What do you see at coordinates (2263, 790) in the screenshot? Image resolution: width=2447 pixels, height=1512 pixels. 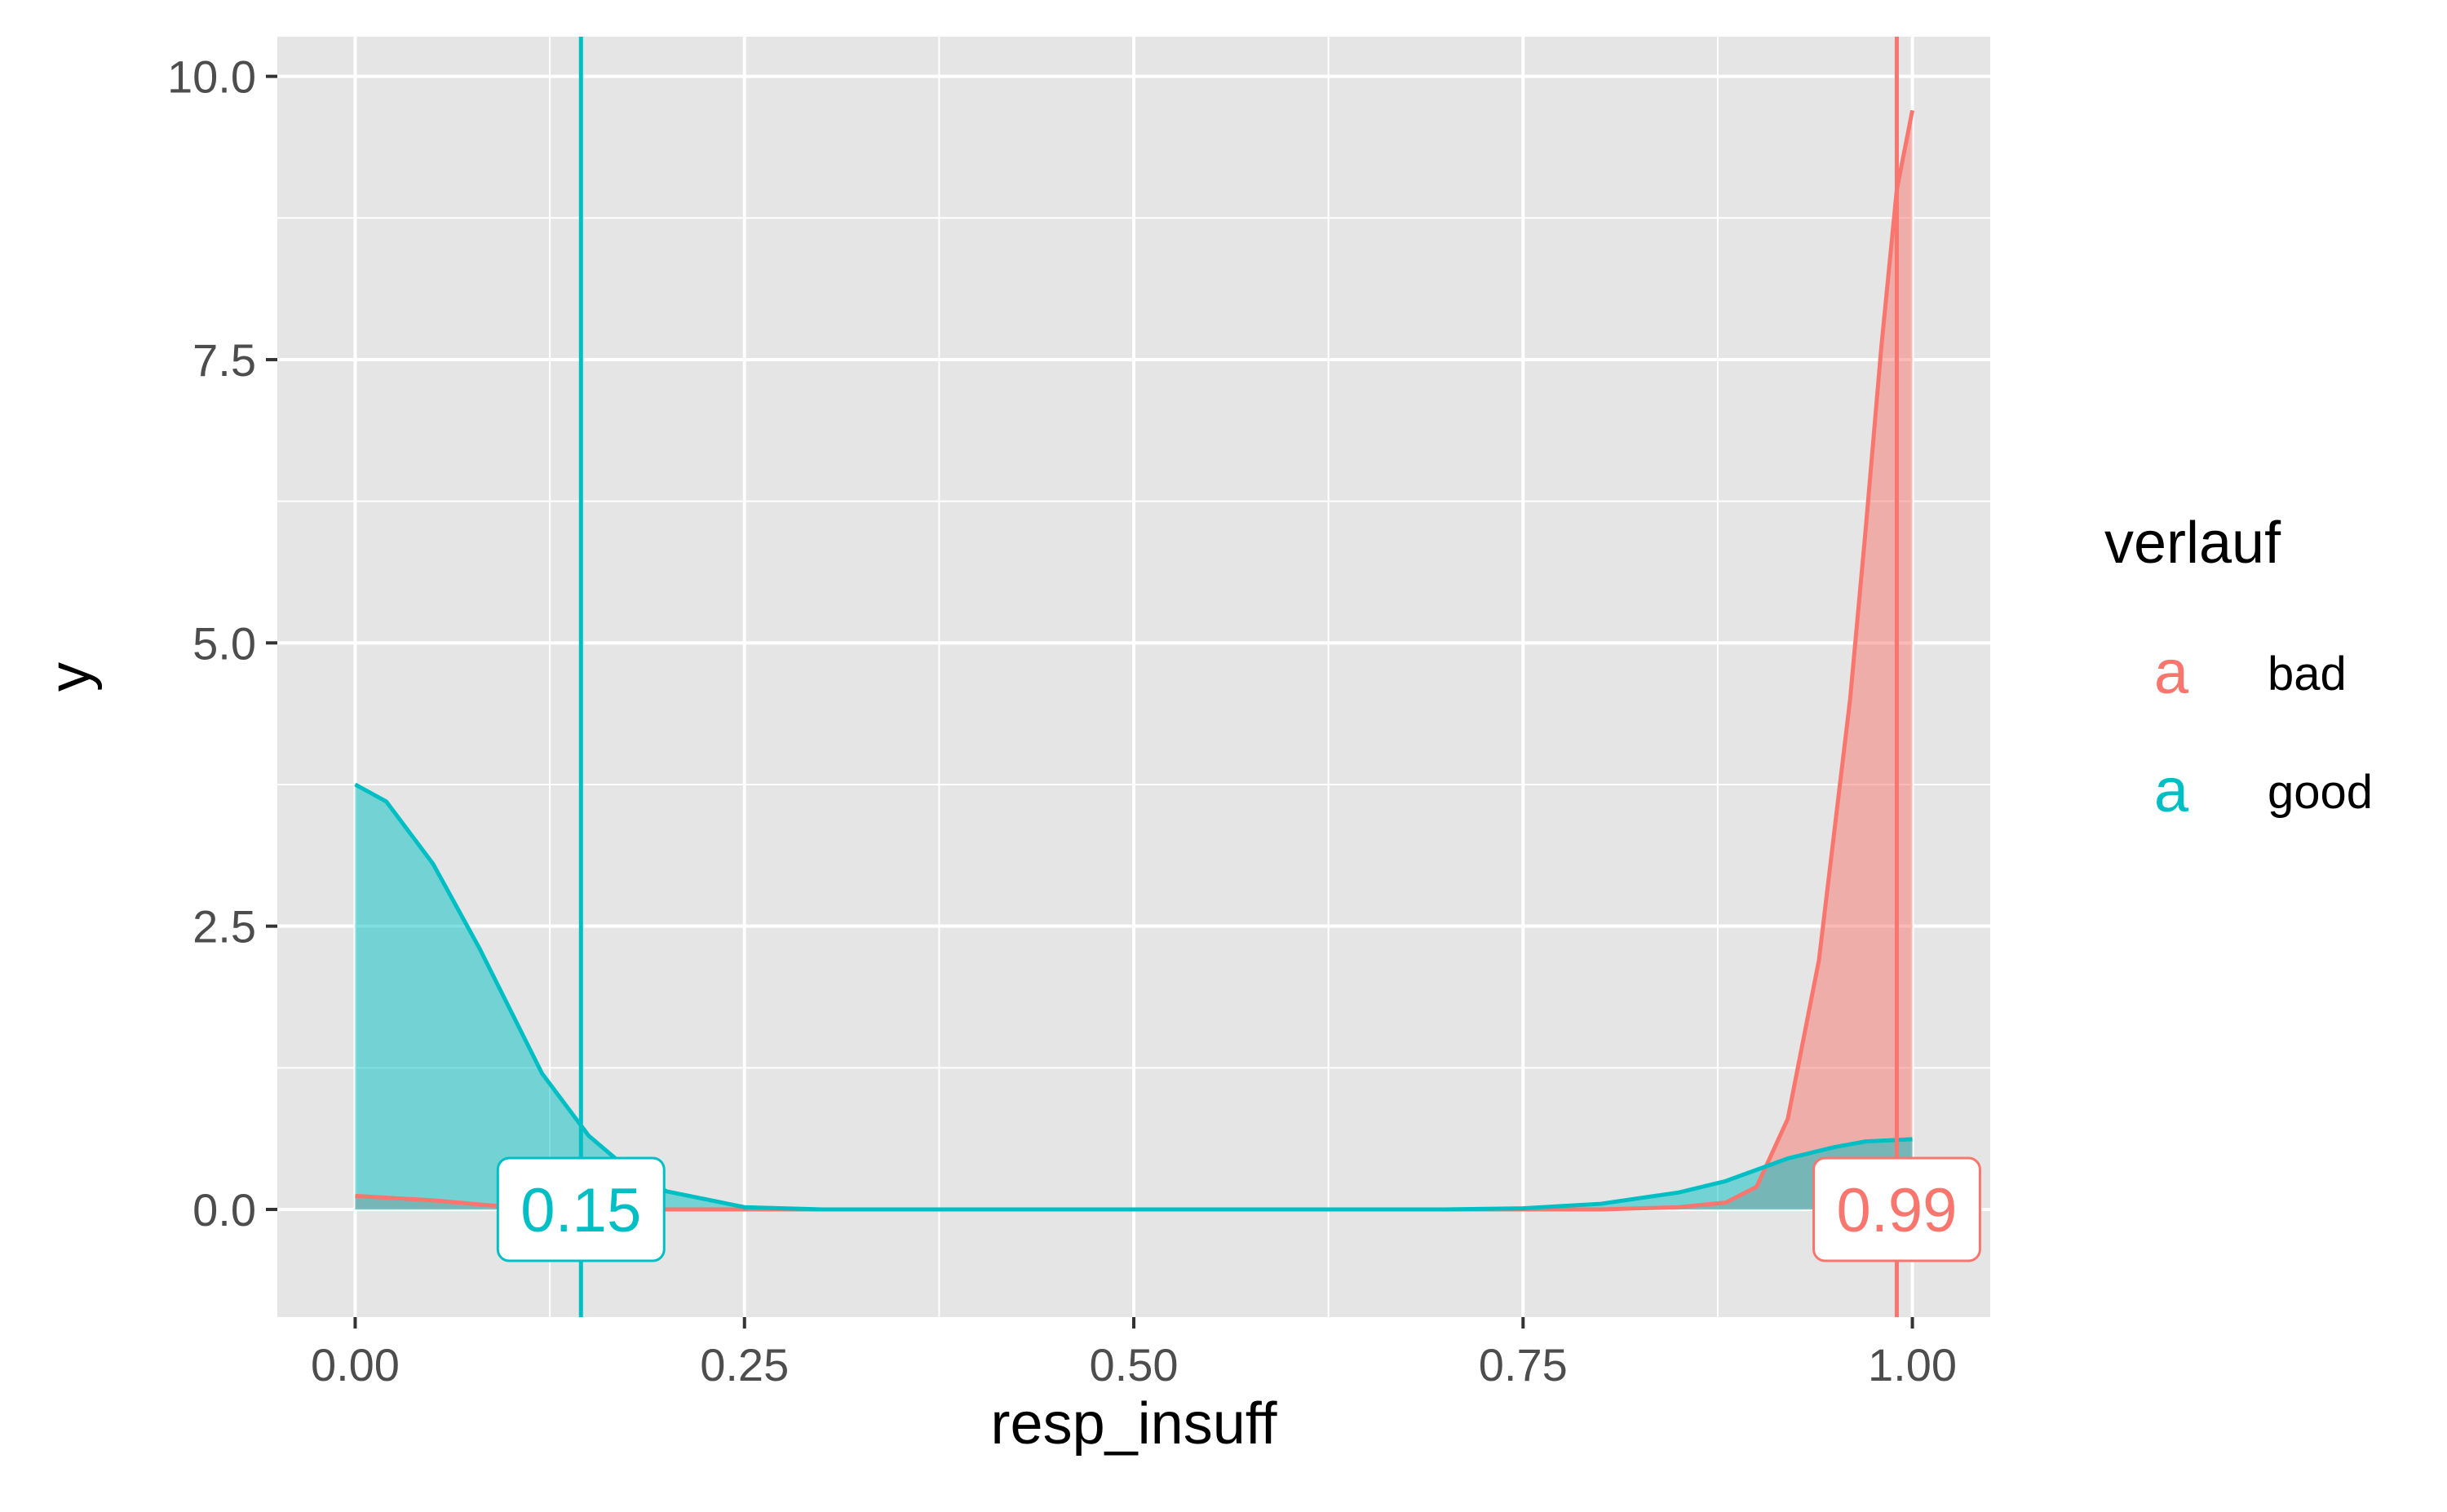 I see `legend-item-good: a good` at bounding box center [2263, 790].